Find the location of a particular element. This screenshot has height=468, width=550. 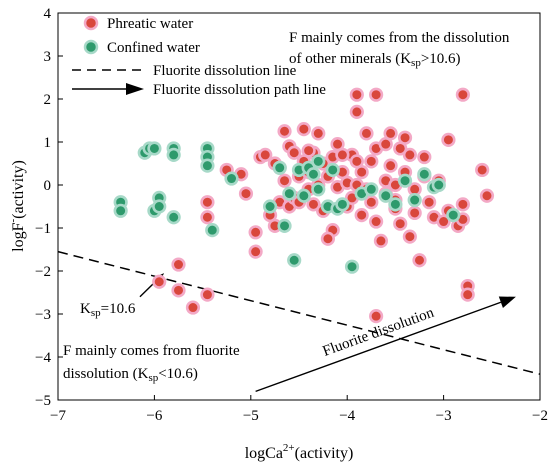

legend-marker-confined is located at coordinates (91, 47).